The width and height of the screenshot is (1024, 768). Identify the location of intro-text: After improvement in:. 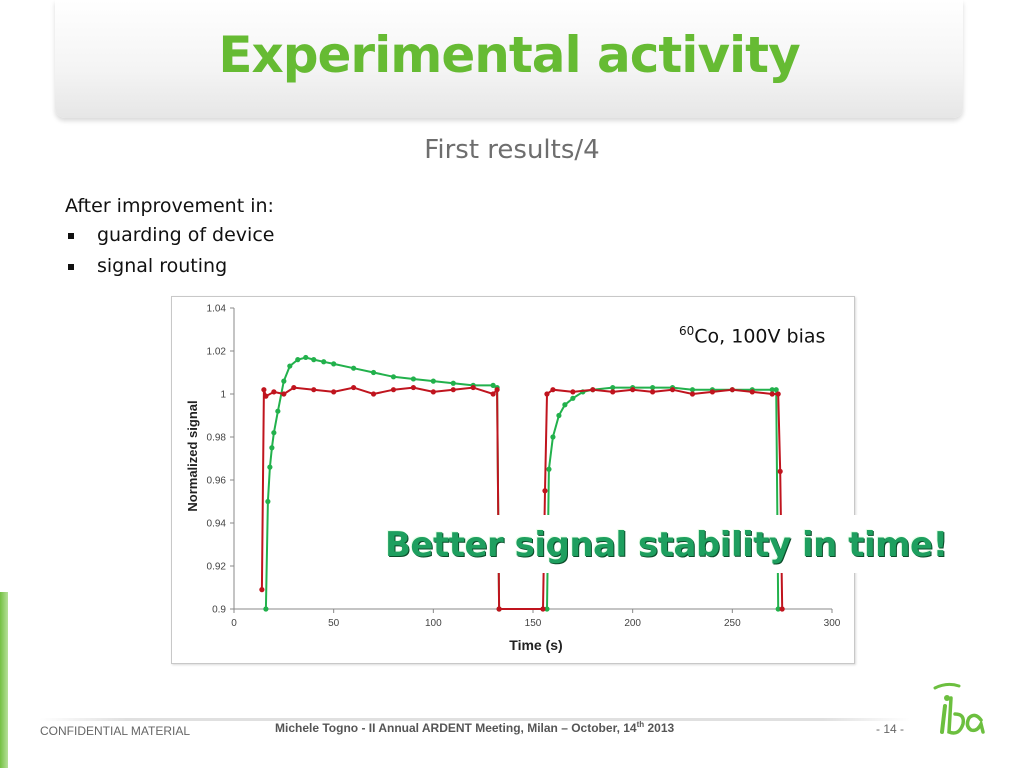
(169, 206).